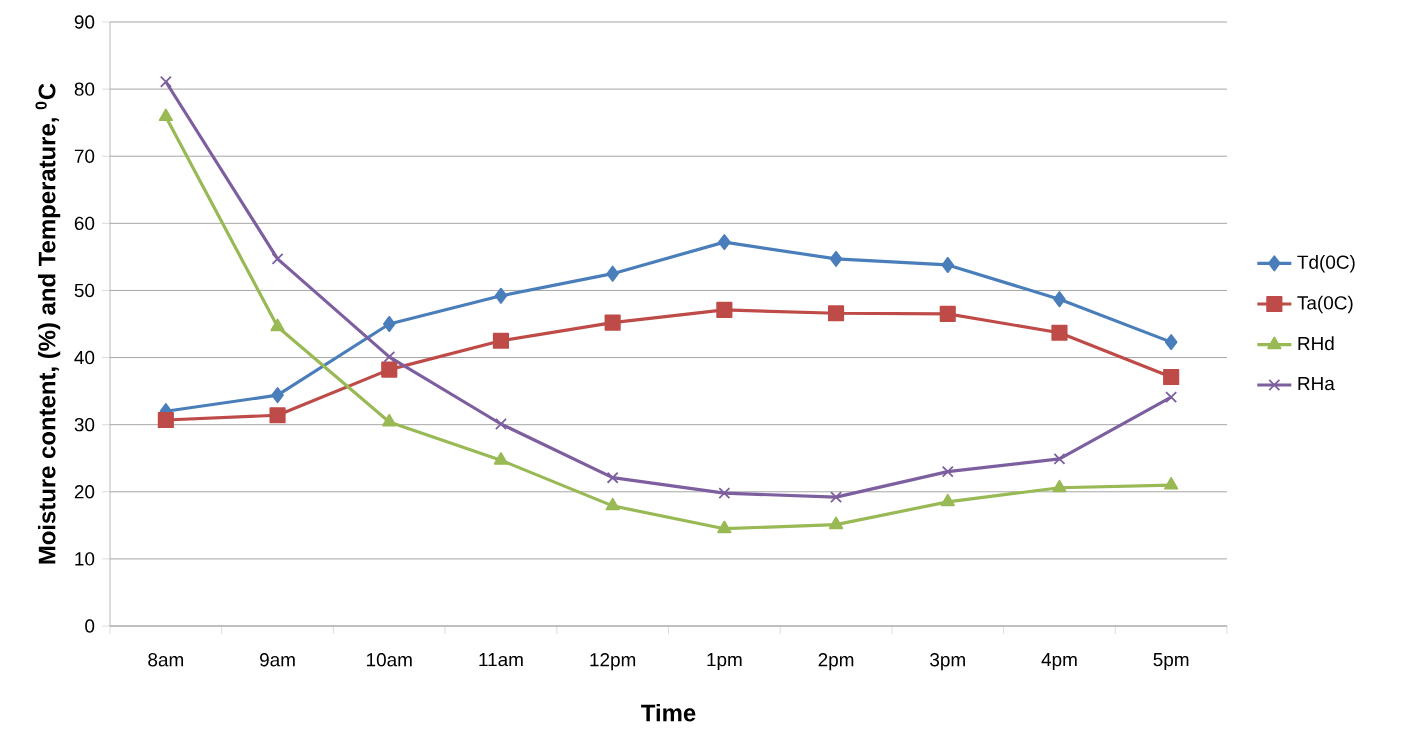  What do you see at coordinates (668, 712) in the screenshot?
I see `x-axis-title: Time` at bounding box center [668, 712].